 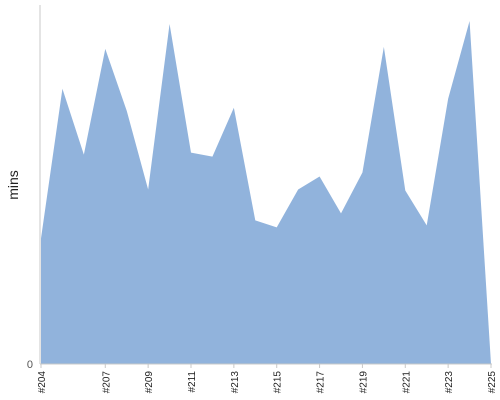 I want to click on y-axis-title: mins, so click(x=13, y=185).